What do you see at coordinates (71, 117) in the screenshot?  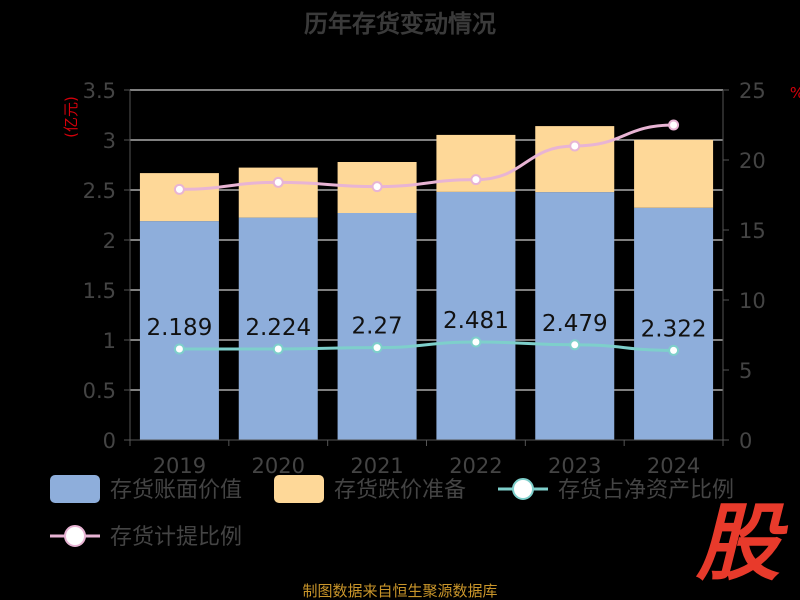 I see `left-axis-unit: (亿元)` at bounding box center [71, 117].